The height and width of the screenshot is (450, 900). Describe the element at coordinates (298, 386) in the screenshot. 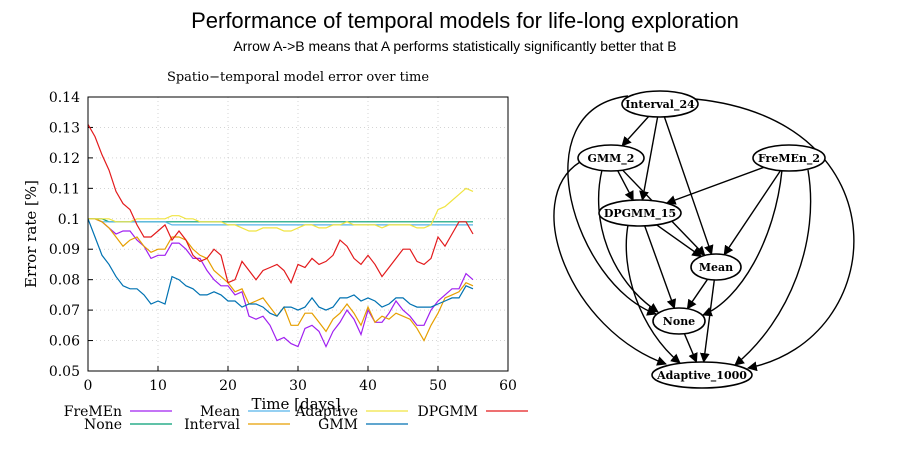

I see `x-tick-label: 30` at that location.